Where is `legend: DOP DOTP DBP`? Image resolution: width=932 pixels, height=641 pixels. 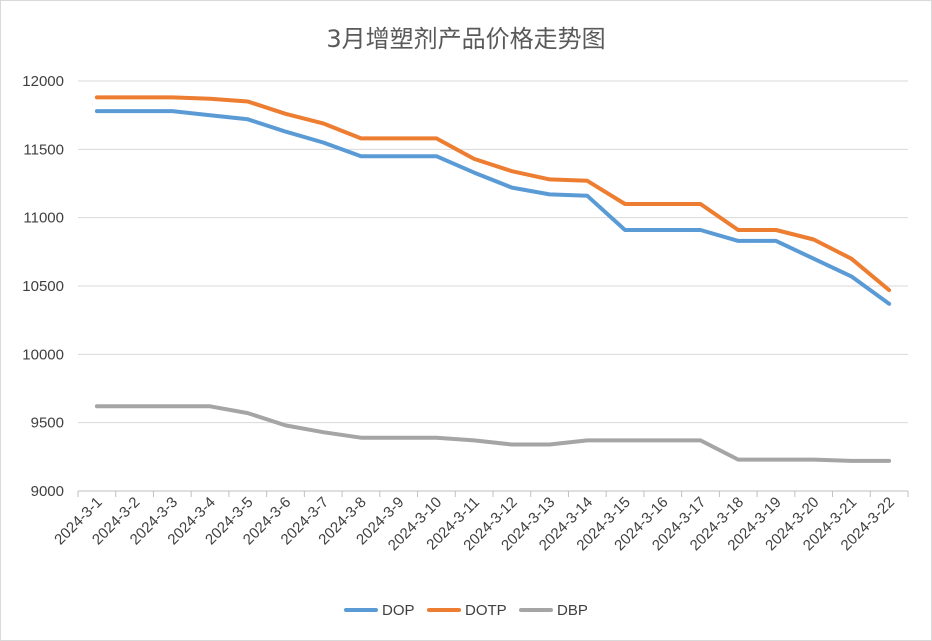
legend: DOP DOTP DBP is located at coordinates (466, 610).